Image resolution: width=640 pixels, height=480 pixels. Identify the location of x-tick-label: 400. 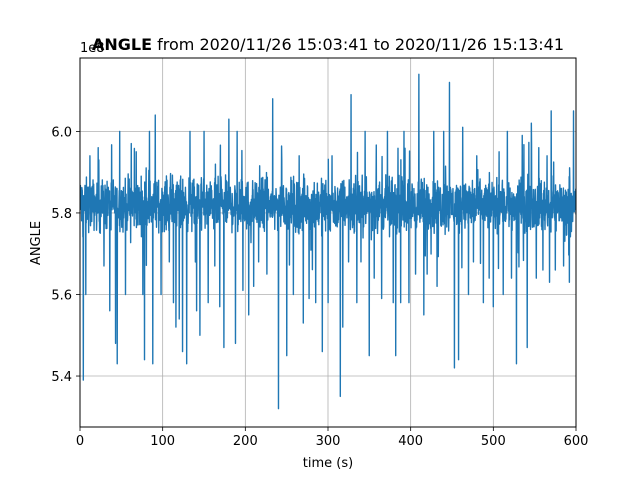
(410, 441).